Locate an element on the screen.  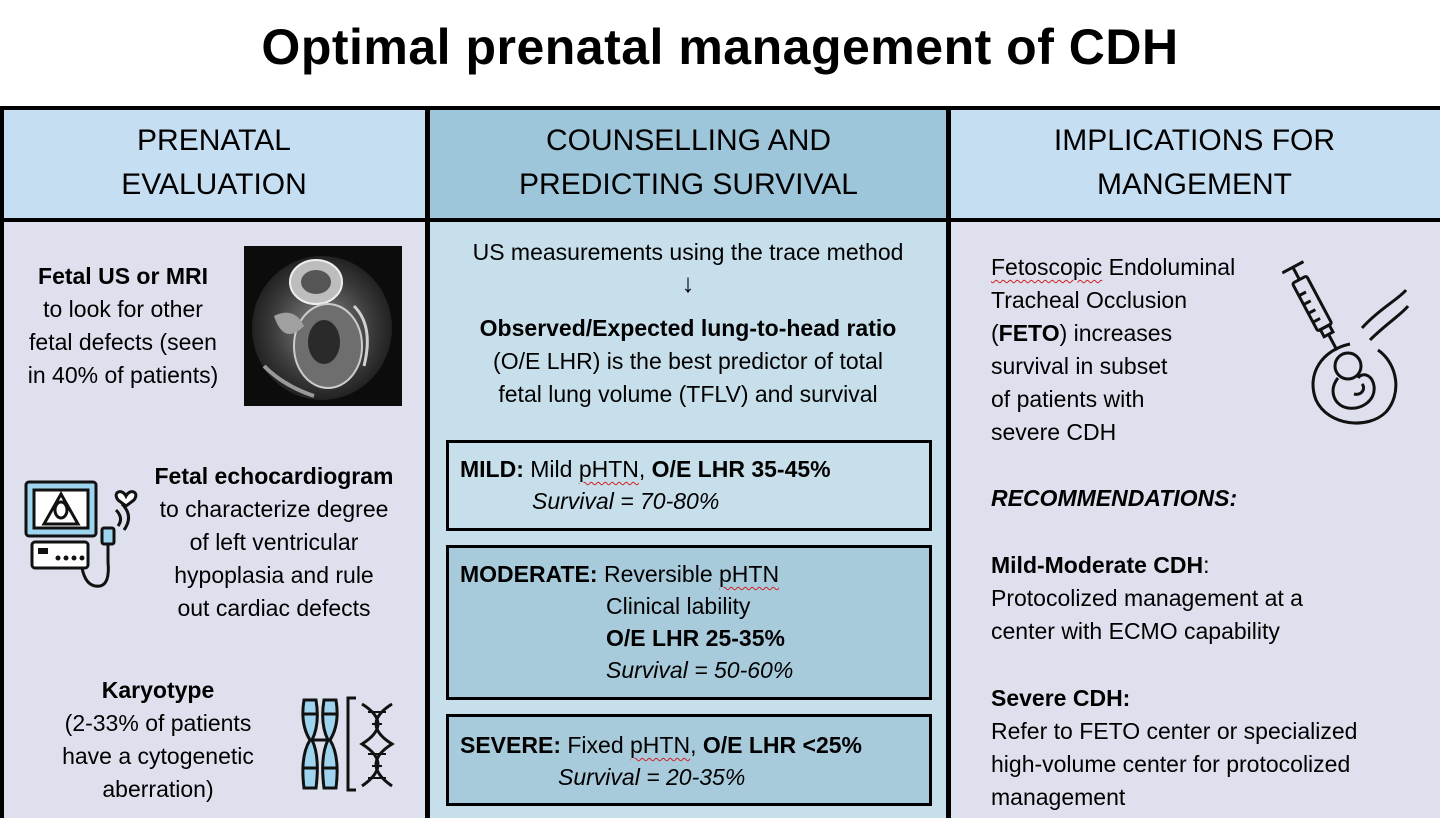
text-line: to characterize degree is located at coordinates (274, 509).